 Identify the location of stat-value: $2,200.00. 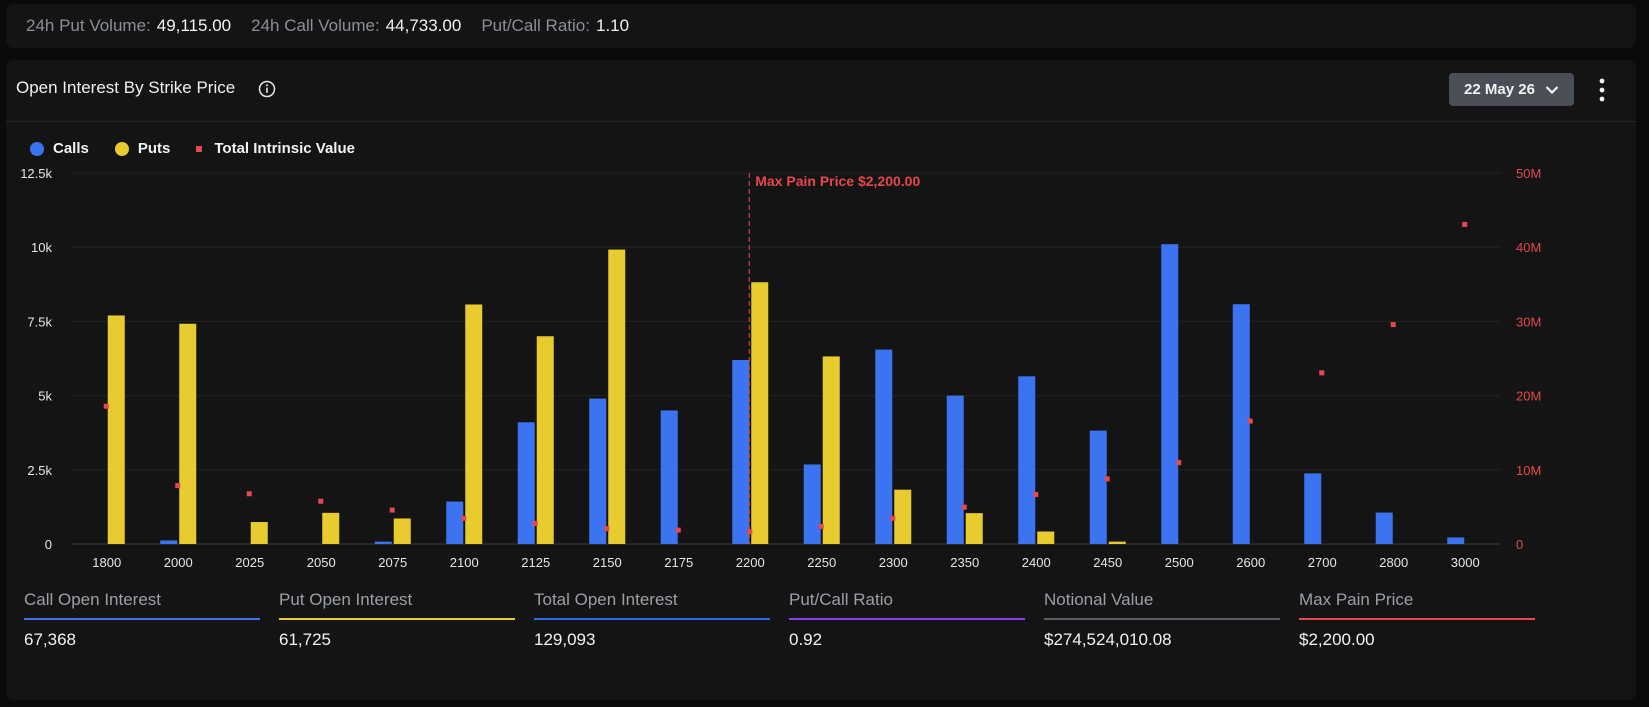
(1337, 639).